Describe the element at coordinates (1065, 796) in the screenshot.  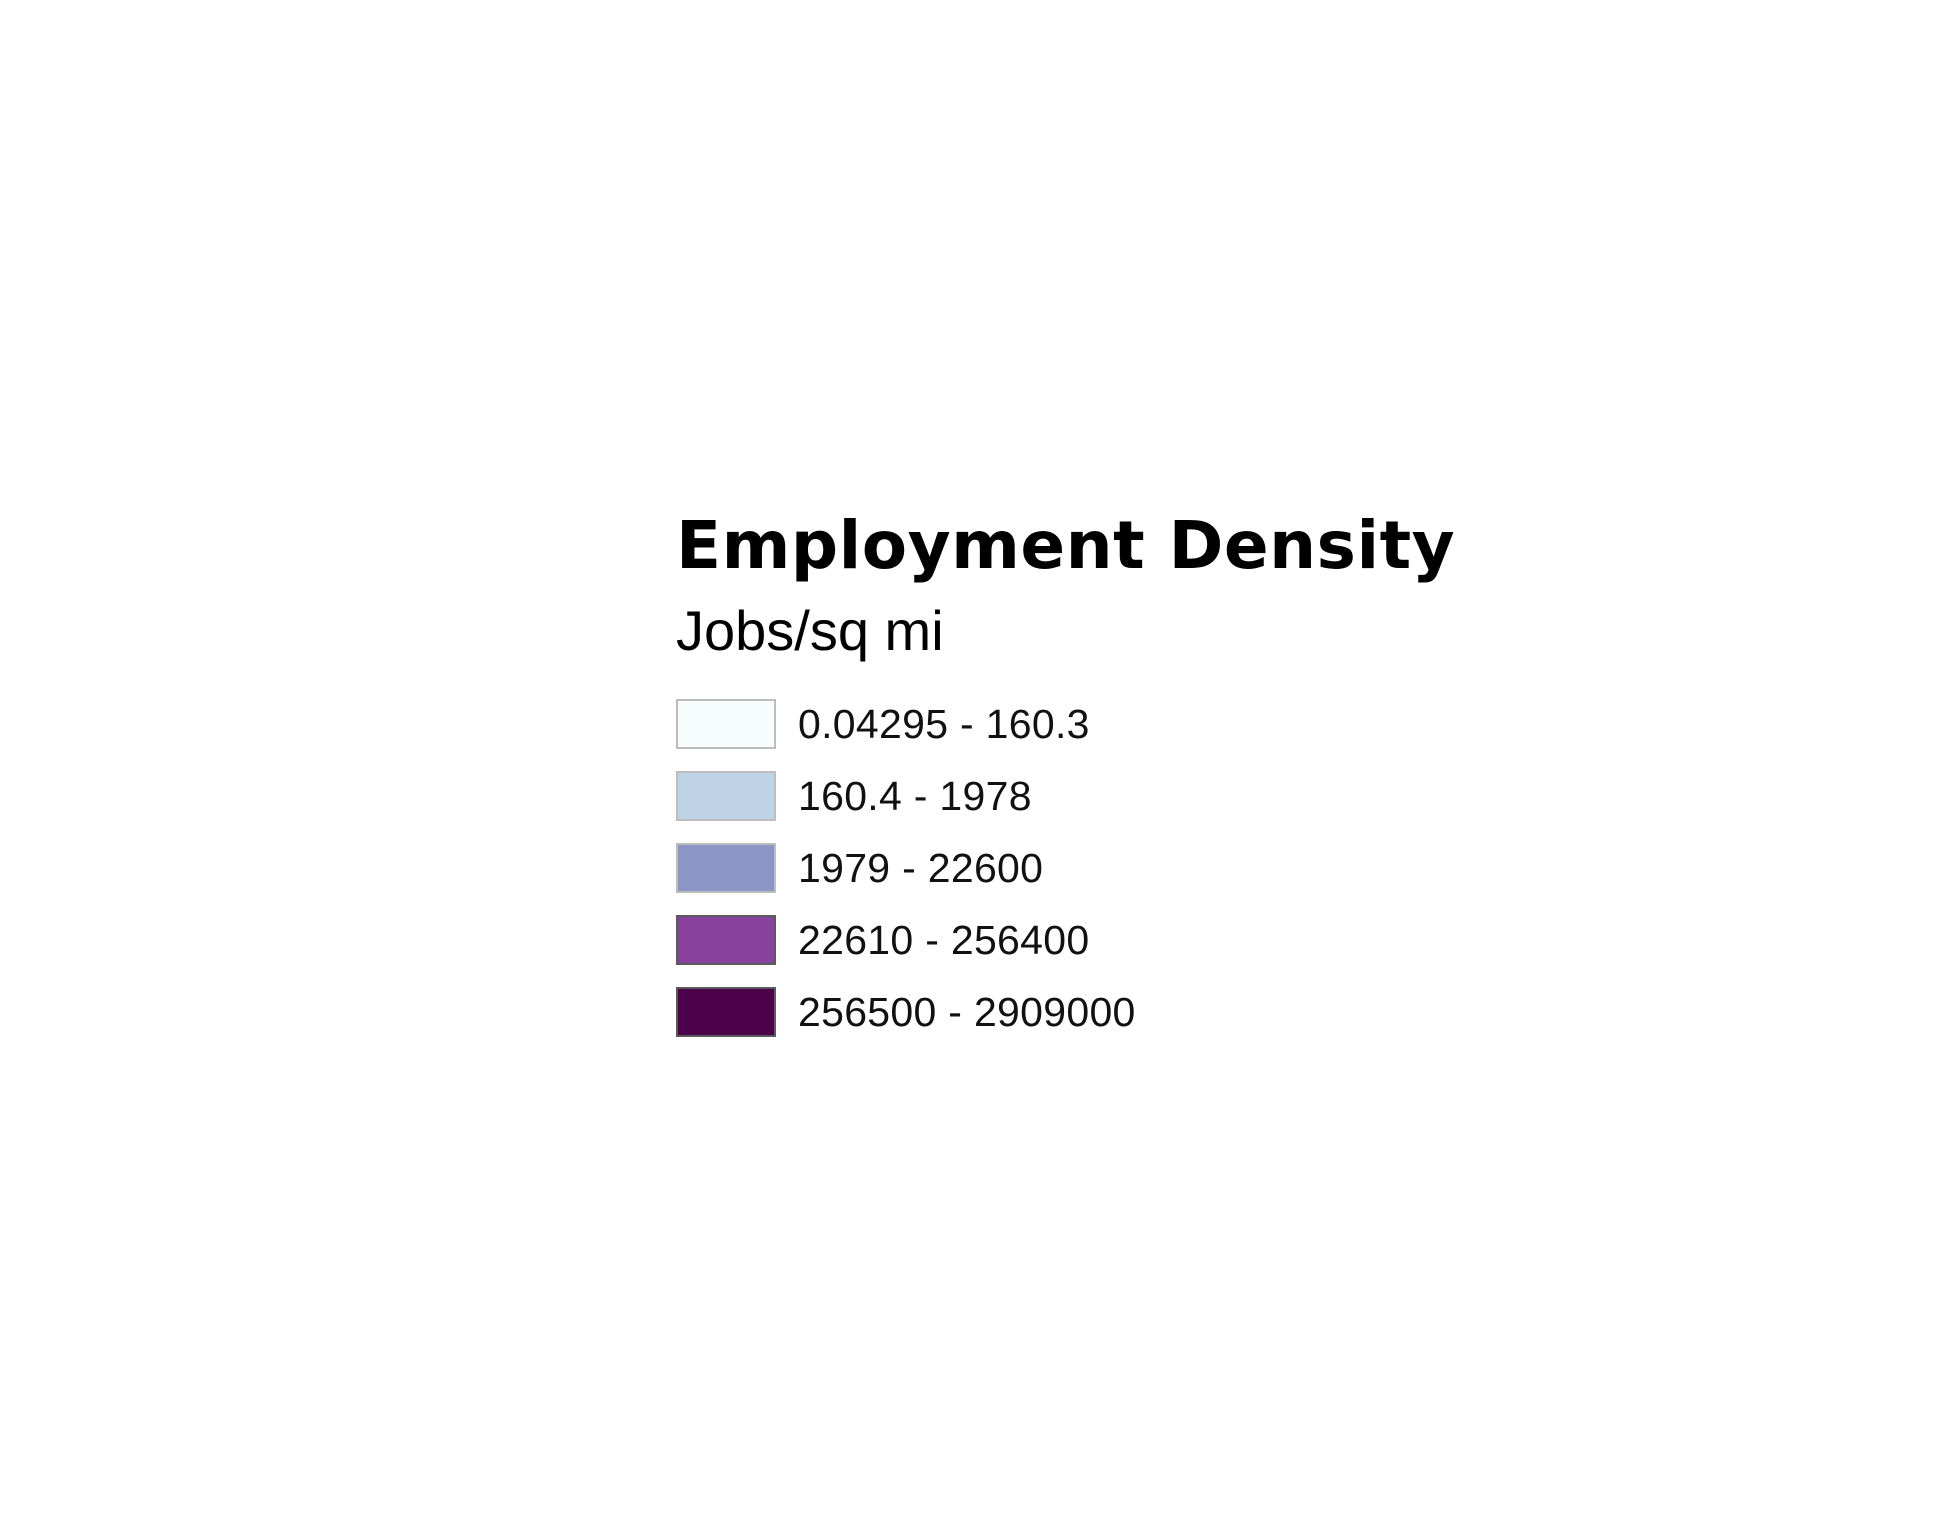
I see `legend-item: 160.4 - 1978` at that location.